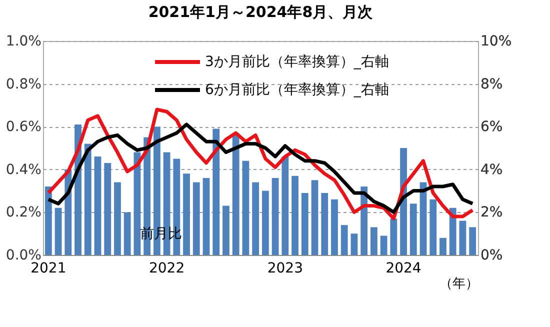  Describe the element at coordinates (24, 170) in the screenshot. I see `y-tick-label: 0.4%` at that location.